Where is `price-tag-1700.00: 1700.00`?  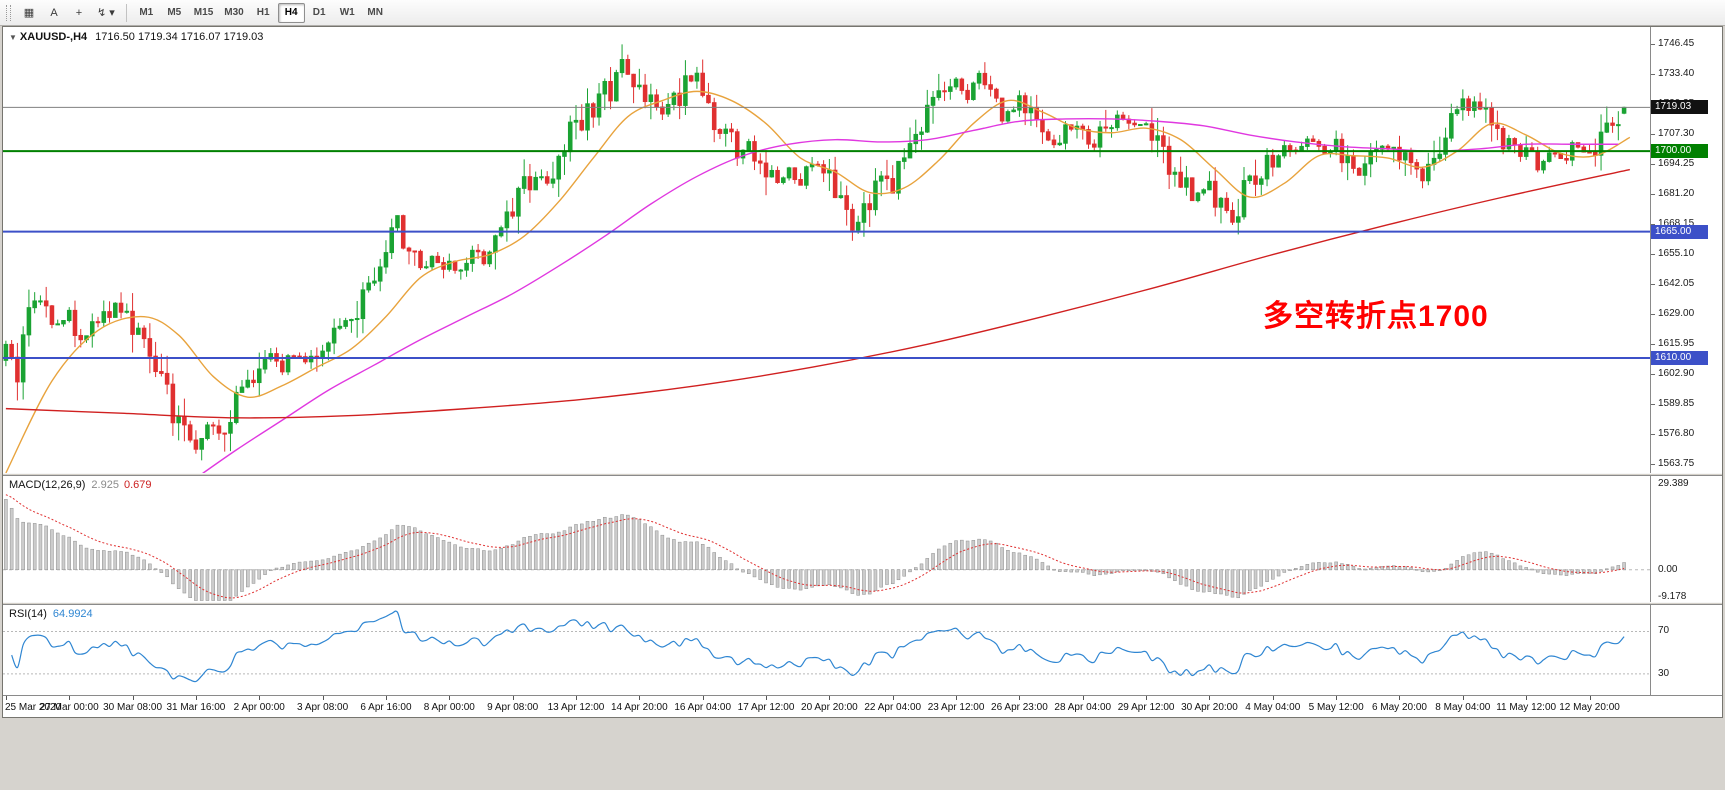
price-tag-1700.00: 1700.00 is located at coordinates (1679, 151).